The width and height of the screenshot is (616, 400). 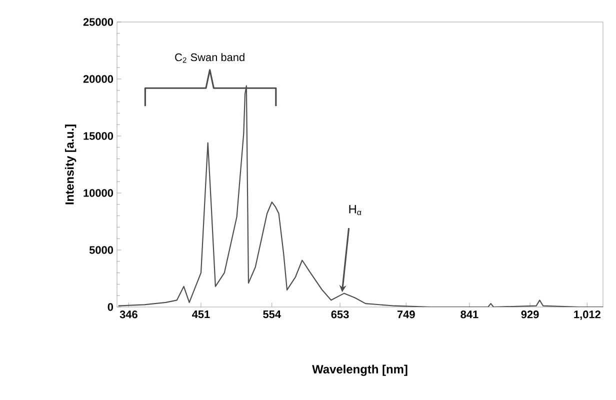 I want to click on y-axis-title: Intensity [a.u.], so click(x=70, y=164).